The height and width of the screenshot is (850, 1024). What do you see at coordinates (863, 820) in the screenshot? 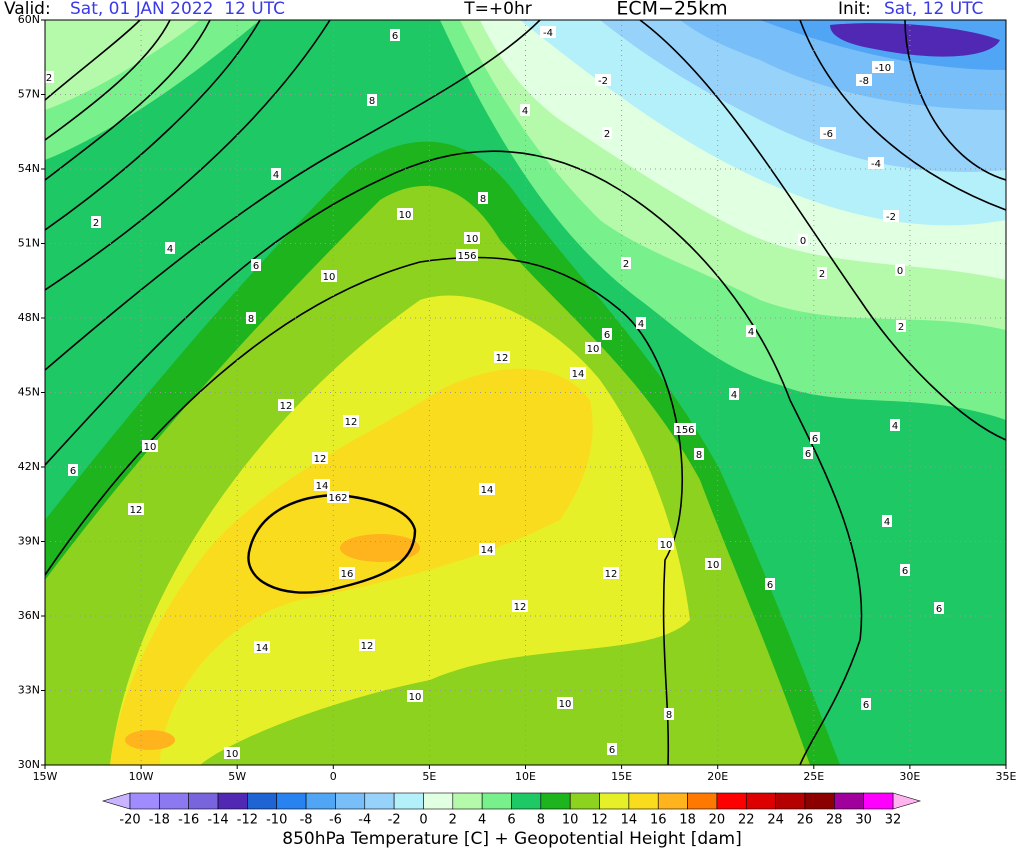
I see `colorbar-label: 30` at bounding box center [863, 820].